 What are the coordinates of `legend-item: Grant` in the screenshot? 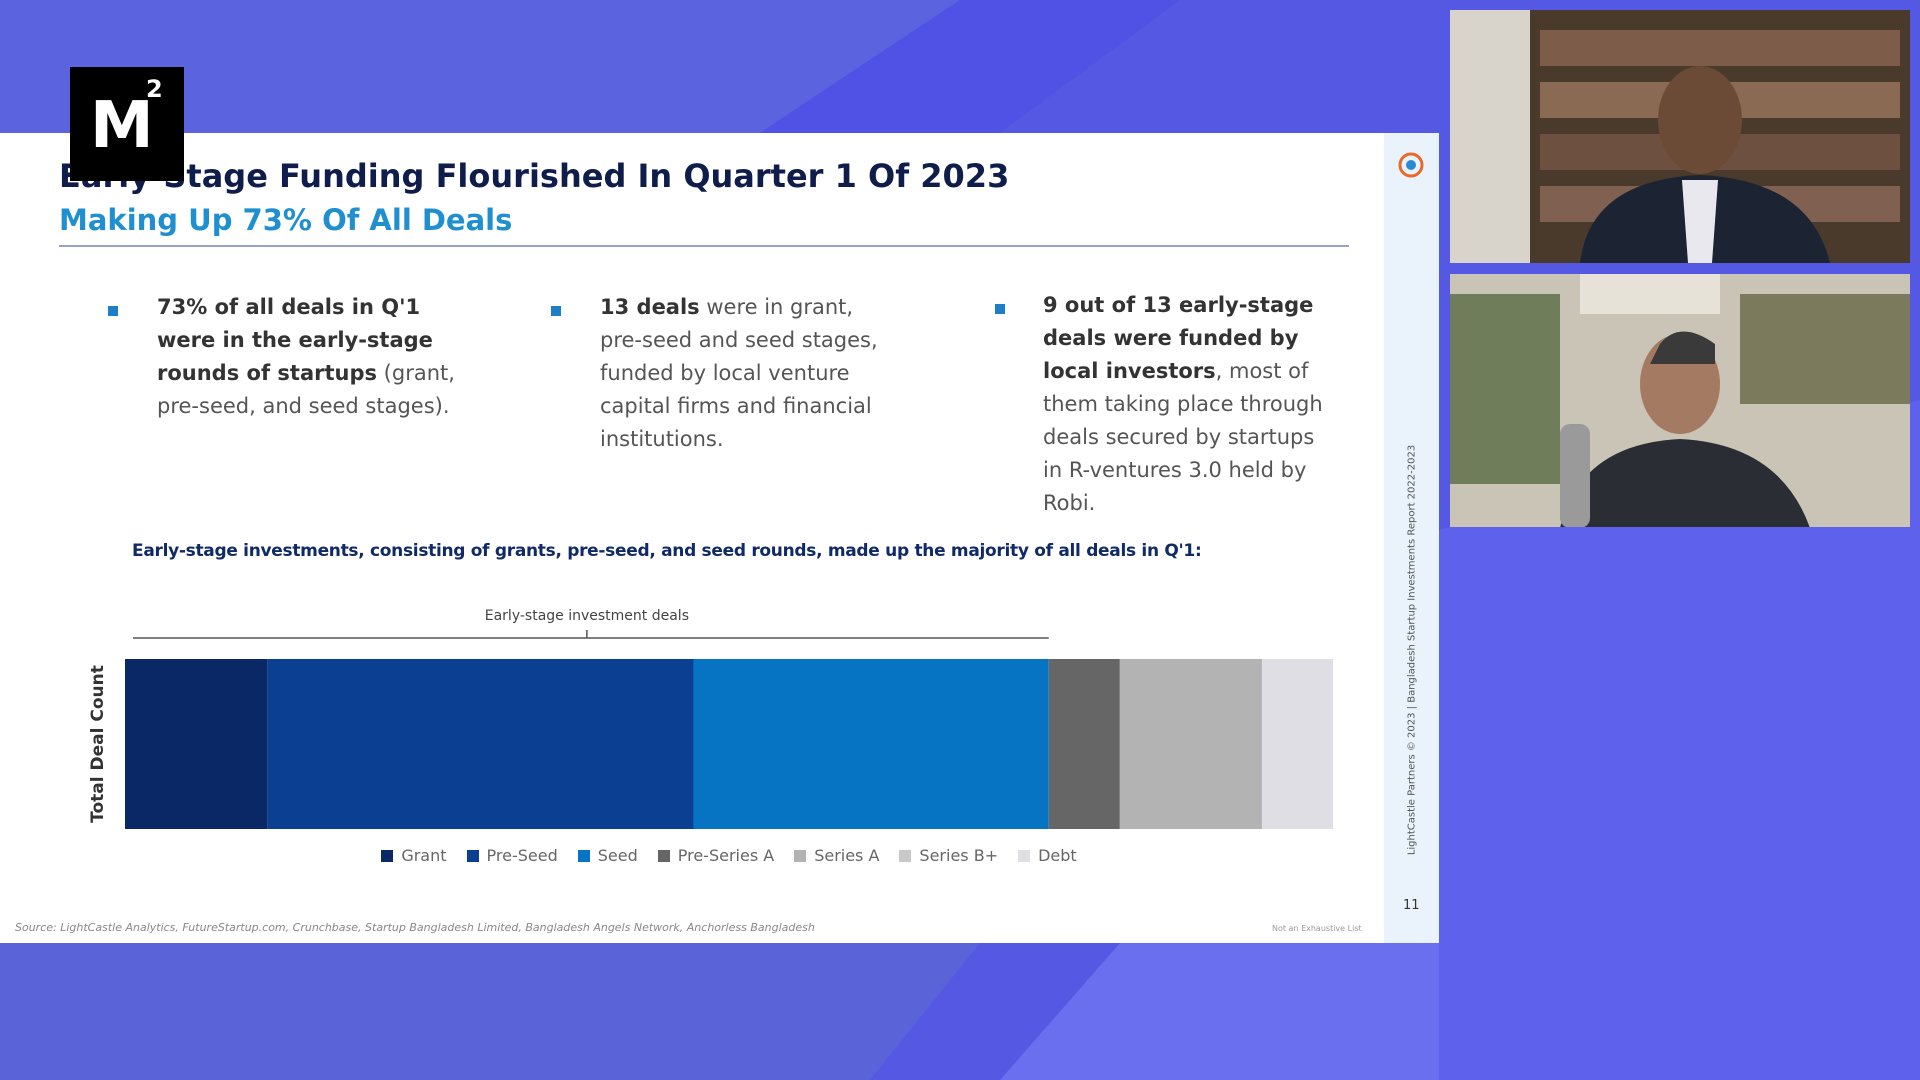 It's located at (414, 855).